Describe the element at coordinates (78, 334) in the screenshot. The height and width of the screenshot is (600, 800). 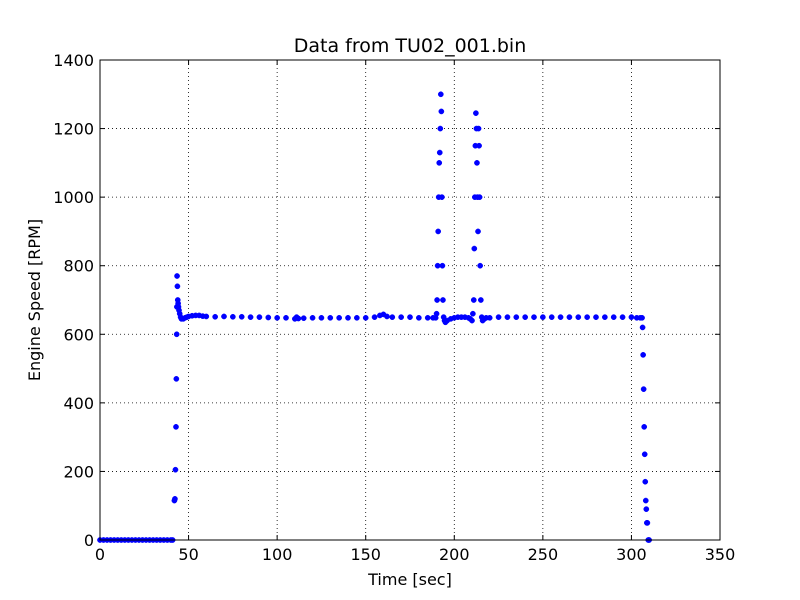
I see `y-tick-label: 600` at that location.